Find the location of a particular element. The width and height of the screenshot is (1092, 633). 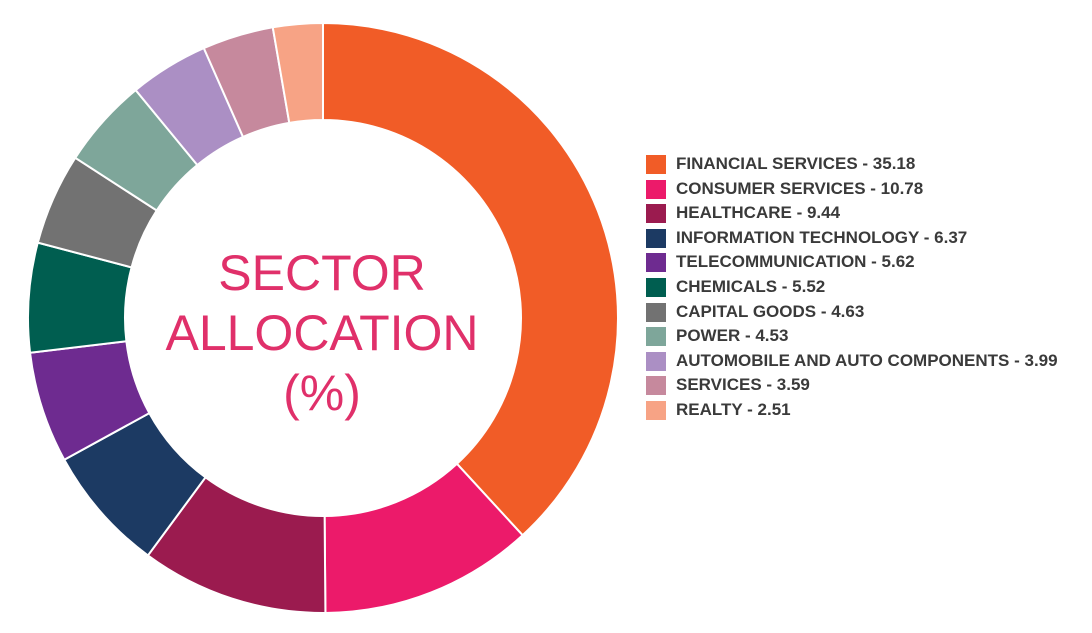

chart-title-line-2: ALLOCATION is located at coordinates (321, 333).